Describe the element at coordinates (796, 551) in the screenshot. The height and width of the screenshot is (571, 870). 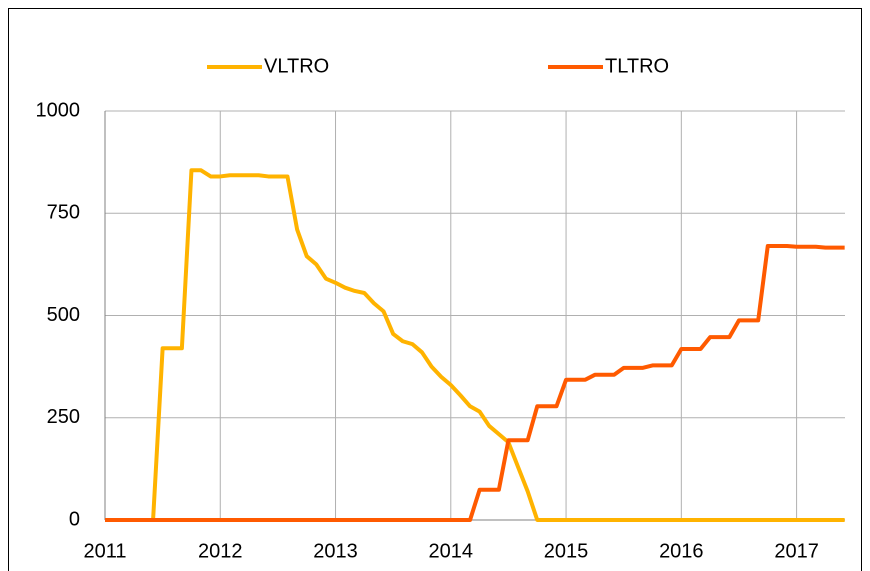
I see `x-tick-label: 2017` at that location.